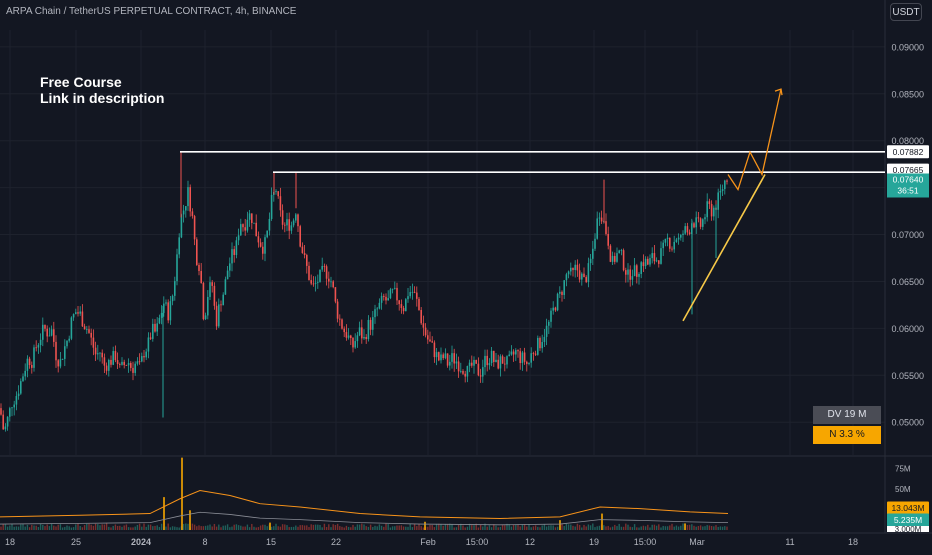 The image size is (932, 555). Describe the element at coordinates (477, 542) in the screenshot. I see `x-tick-label: 15:00` at that location.